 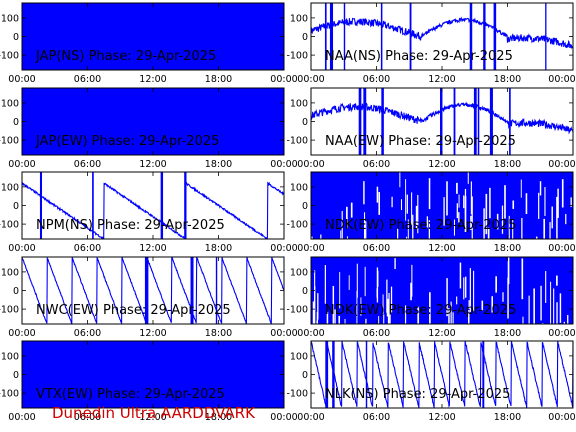 What do you see at coordinates (125, 56) in the screenshot?
I see `panel-title: JAP(NS) Phase: 29-Apr-2025` at bounding box center [125, 56].